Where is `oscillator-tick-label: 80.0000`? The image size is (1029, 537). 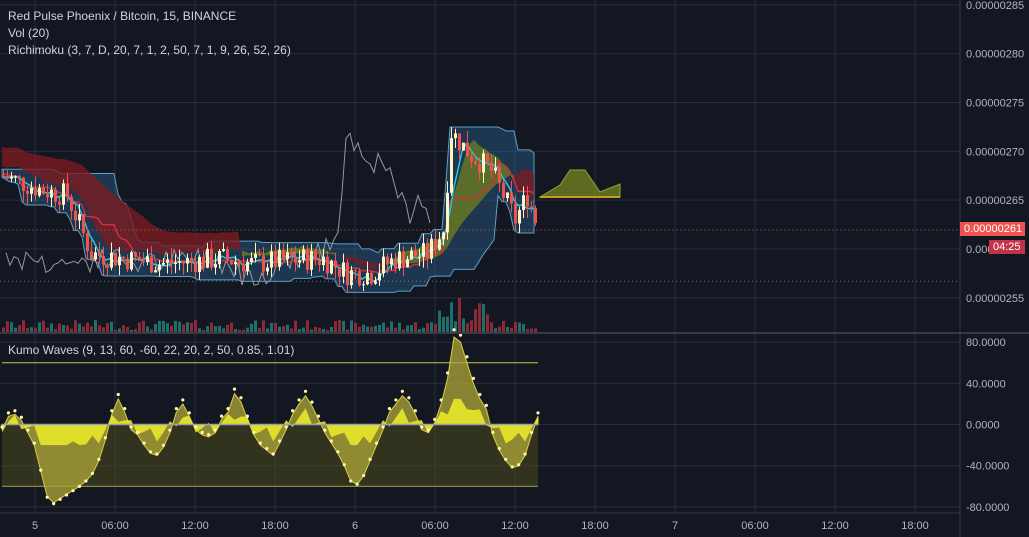
oscillator-tick-label: 80.0000 is located at coordinates (986, 343).